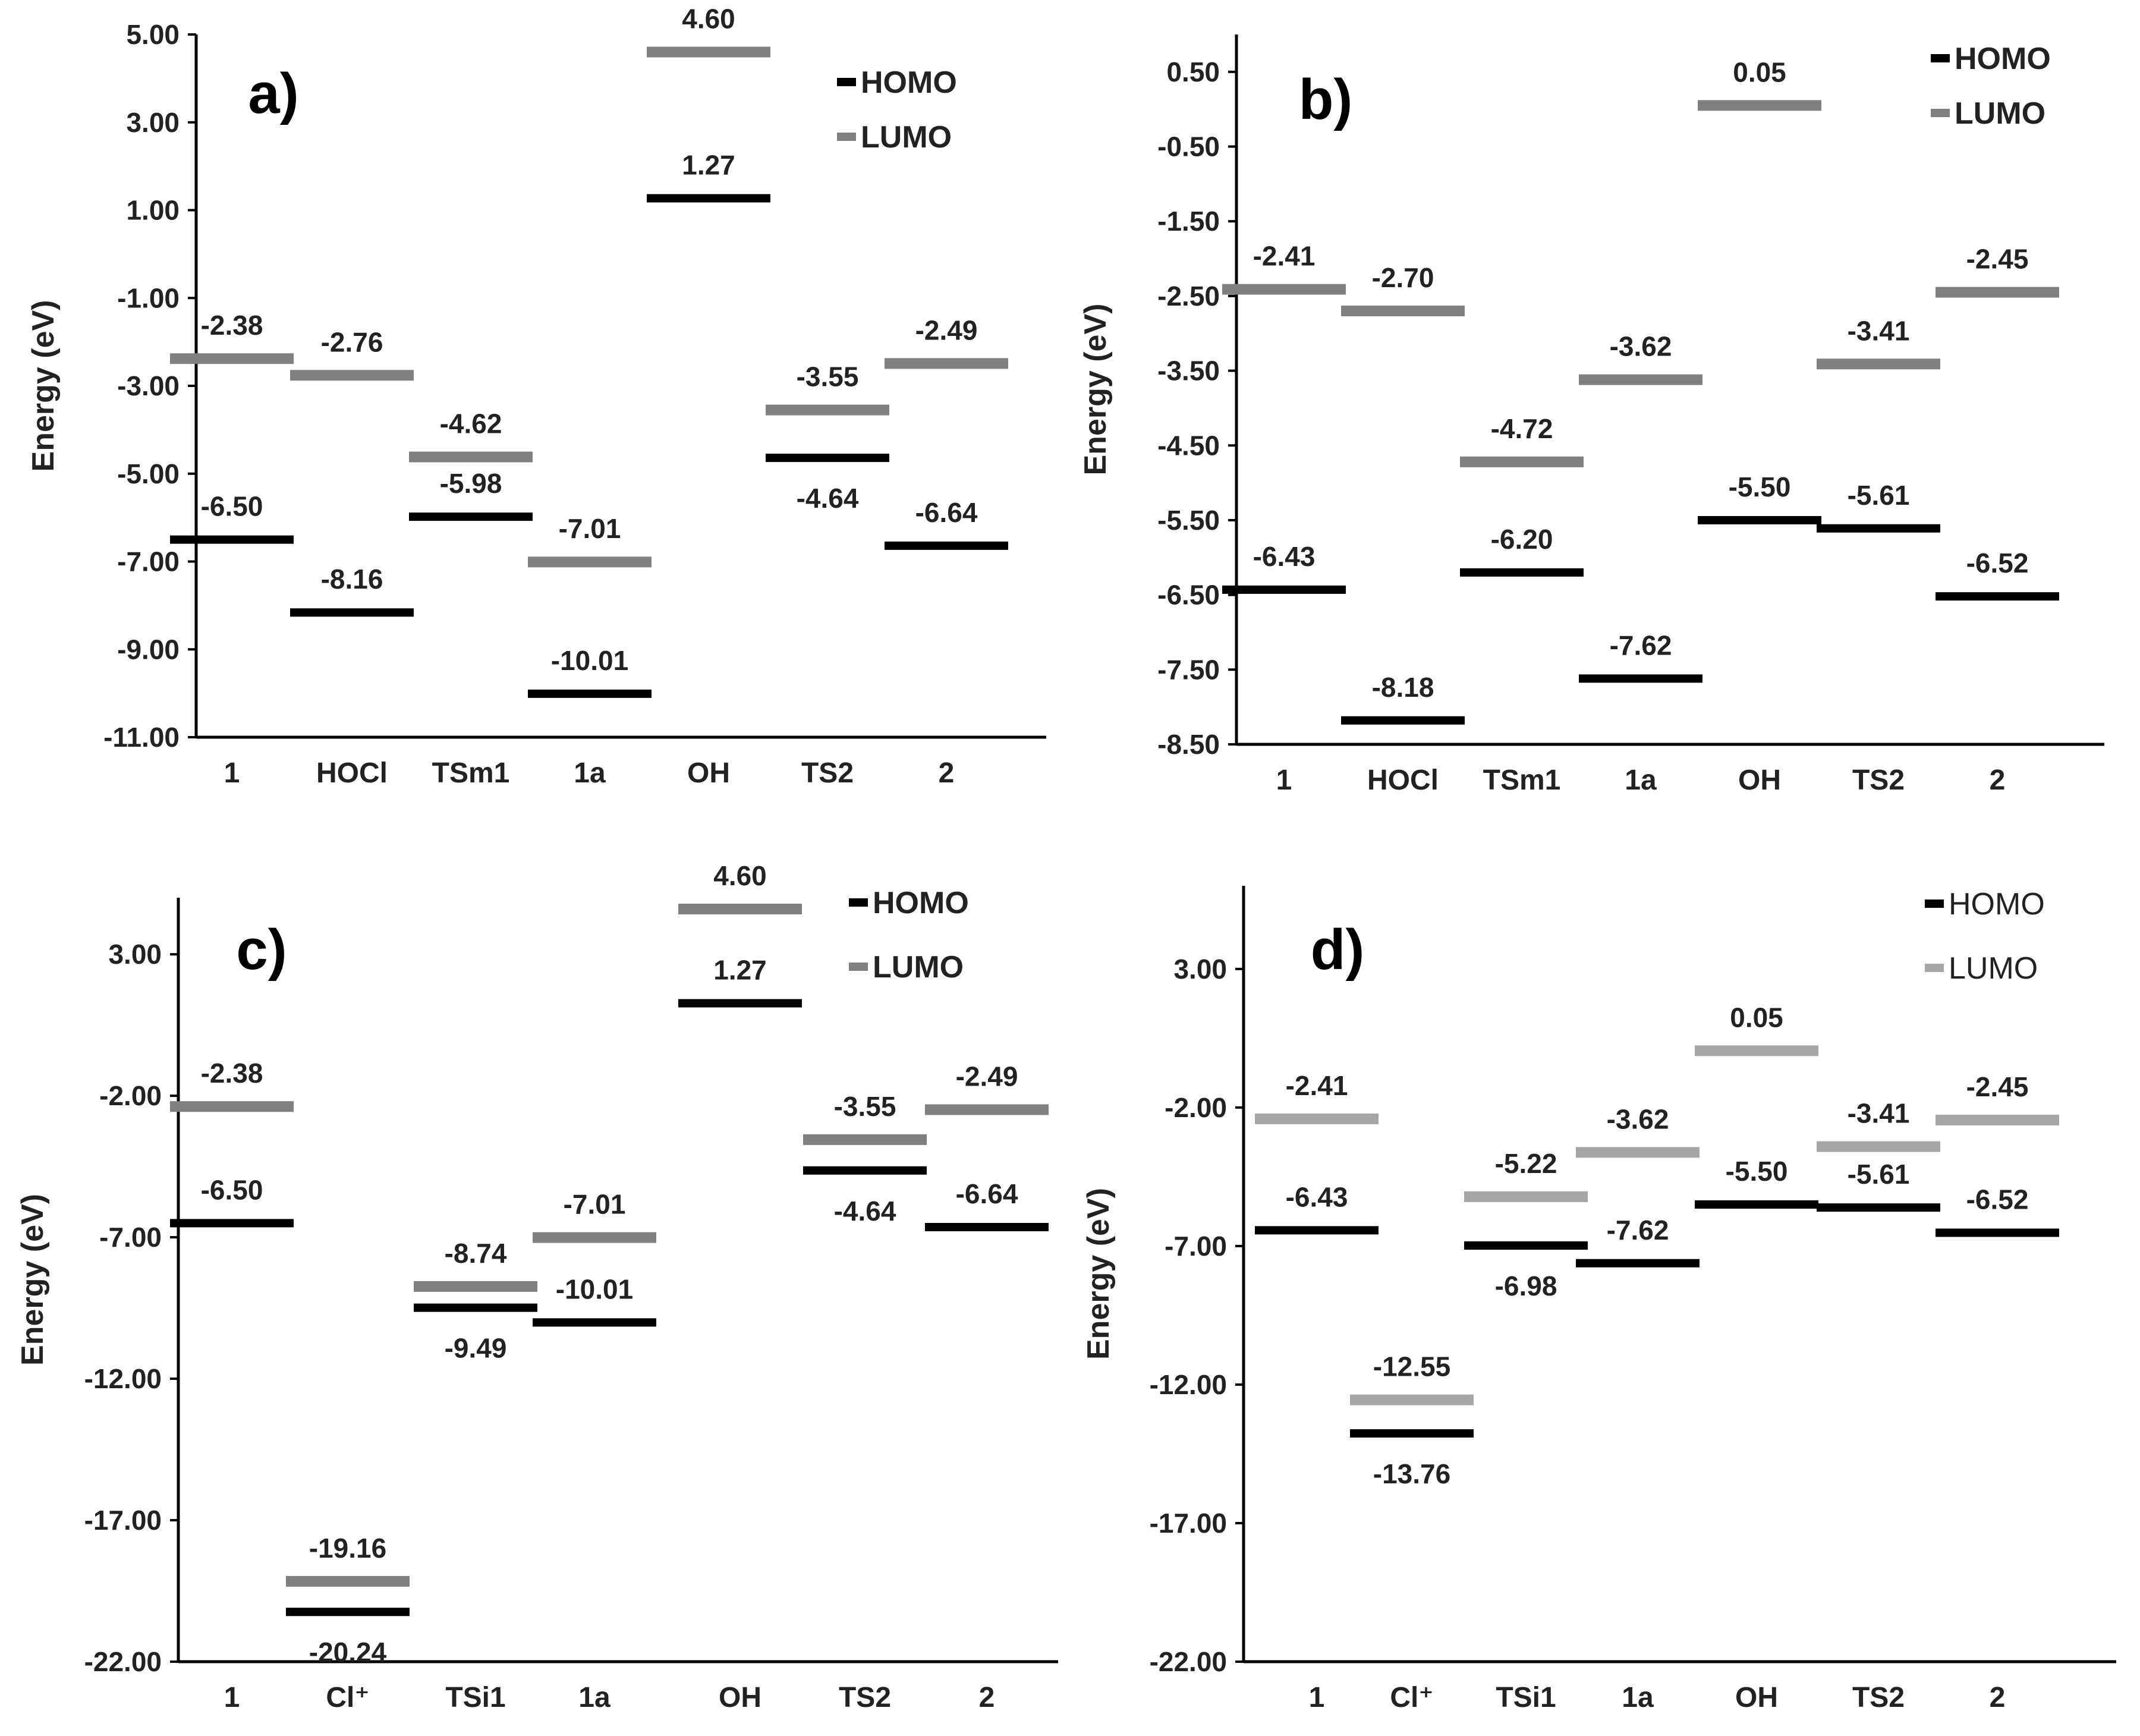  I want to click on homo-value-label: -13.76, so click(1411, 1473).